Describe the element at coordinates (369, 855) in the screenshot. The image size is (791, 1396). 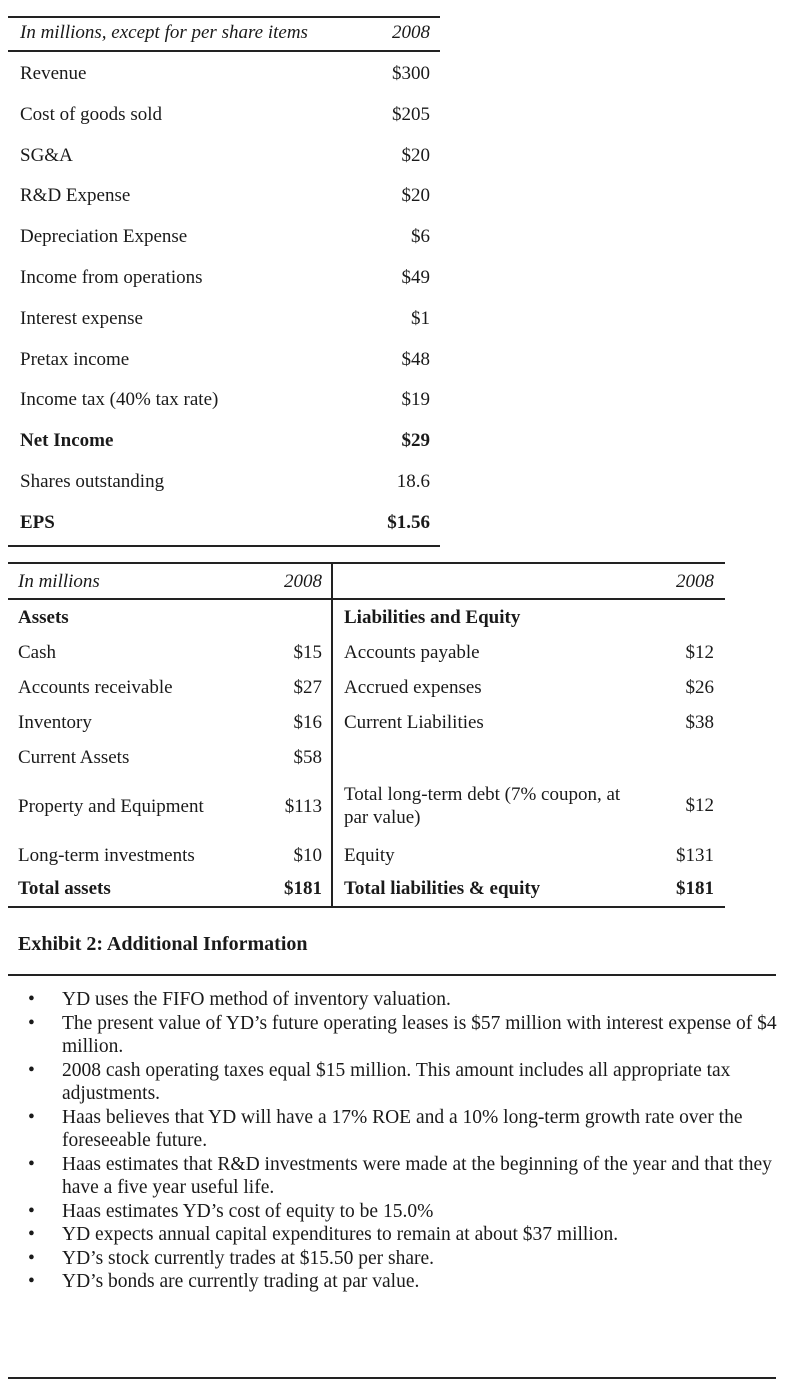
I see `row-label: Equity` at that location.